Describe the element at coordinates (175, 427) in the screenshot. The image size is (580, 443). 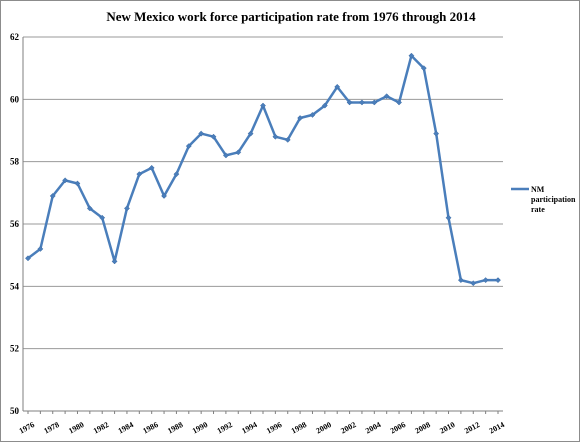
I see `x-tick-label: 1988` at that location.